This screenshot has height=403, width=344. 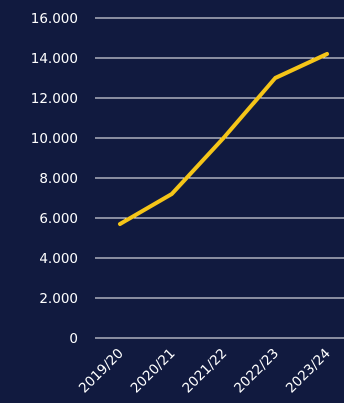 I want to click on y-tick-label: 6.000, so click(x=58, y=219).